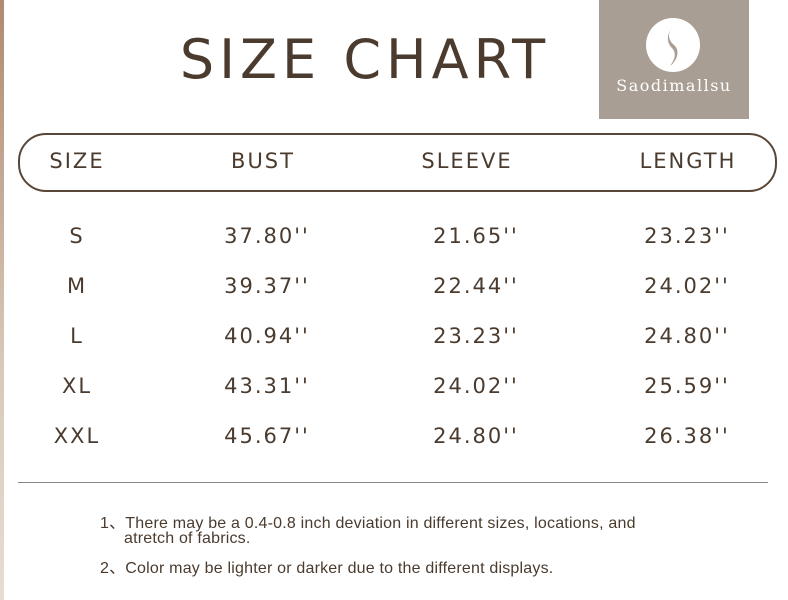 The width and height of the screenshot is (788, 600). Describe the element at coordinates (673, 45) in the screenshot. I see `logo-emblem-icon` at that location.